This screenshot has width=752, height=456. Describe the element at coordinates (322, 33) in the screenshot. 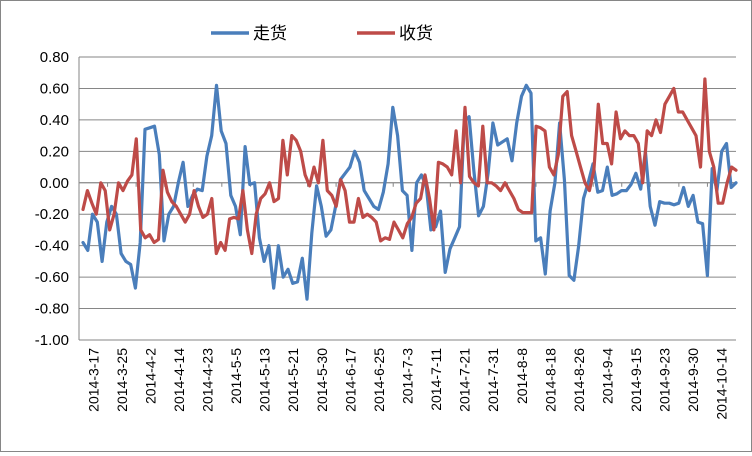

I see `legend: 走货 收货` at that location.